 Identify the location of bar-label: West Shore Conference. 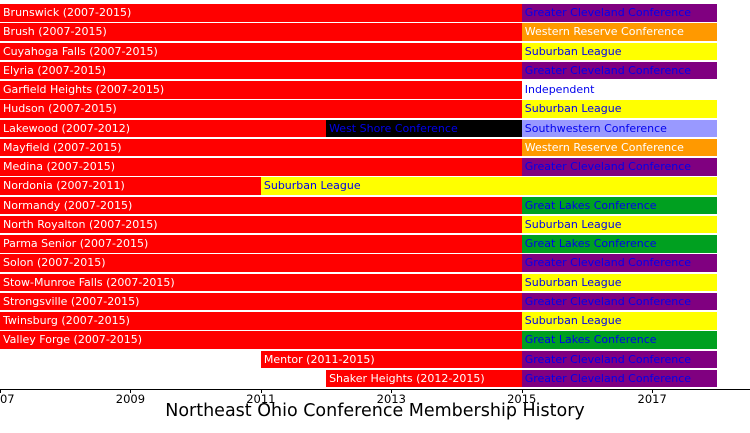
(393, 128).